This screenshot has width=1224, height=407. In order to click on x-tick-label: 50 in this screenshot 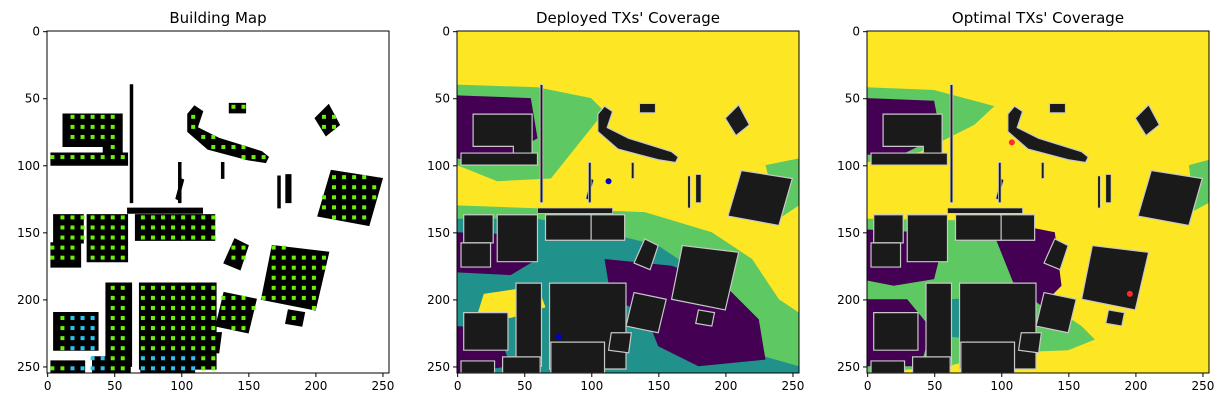, I will do `click(114, 386)`.